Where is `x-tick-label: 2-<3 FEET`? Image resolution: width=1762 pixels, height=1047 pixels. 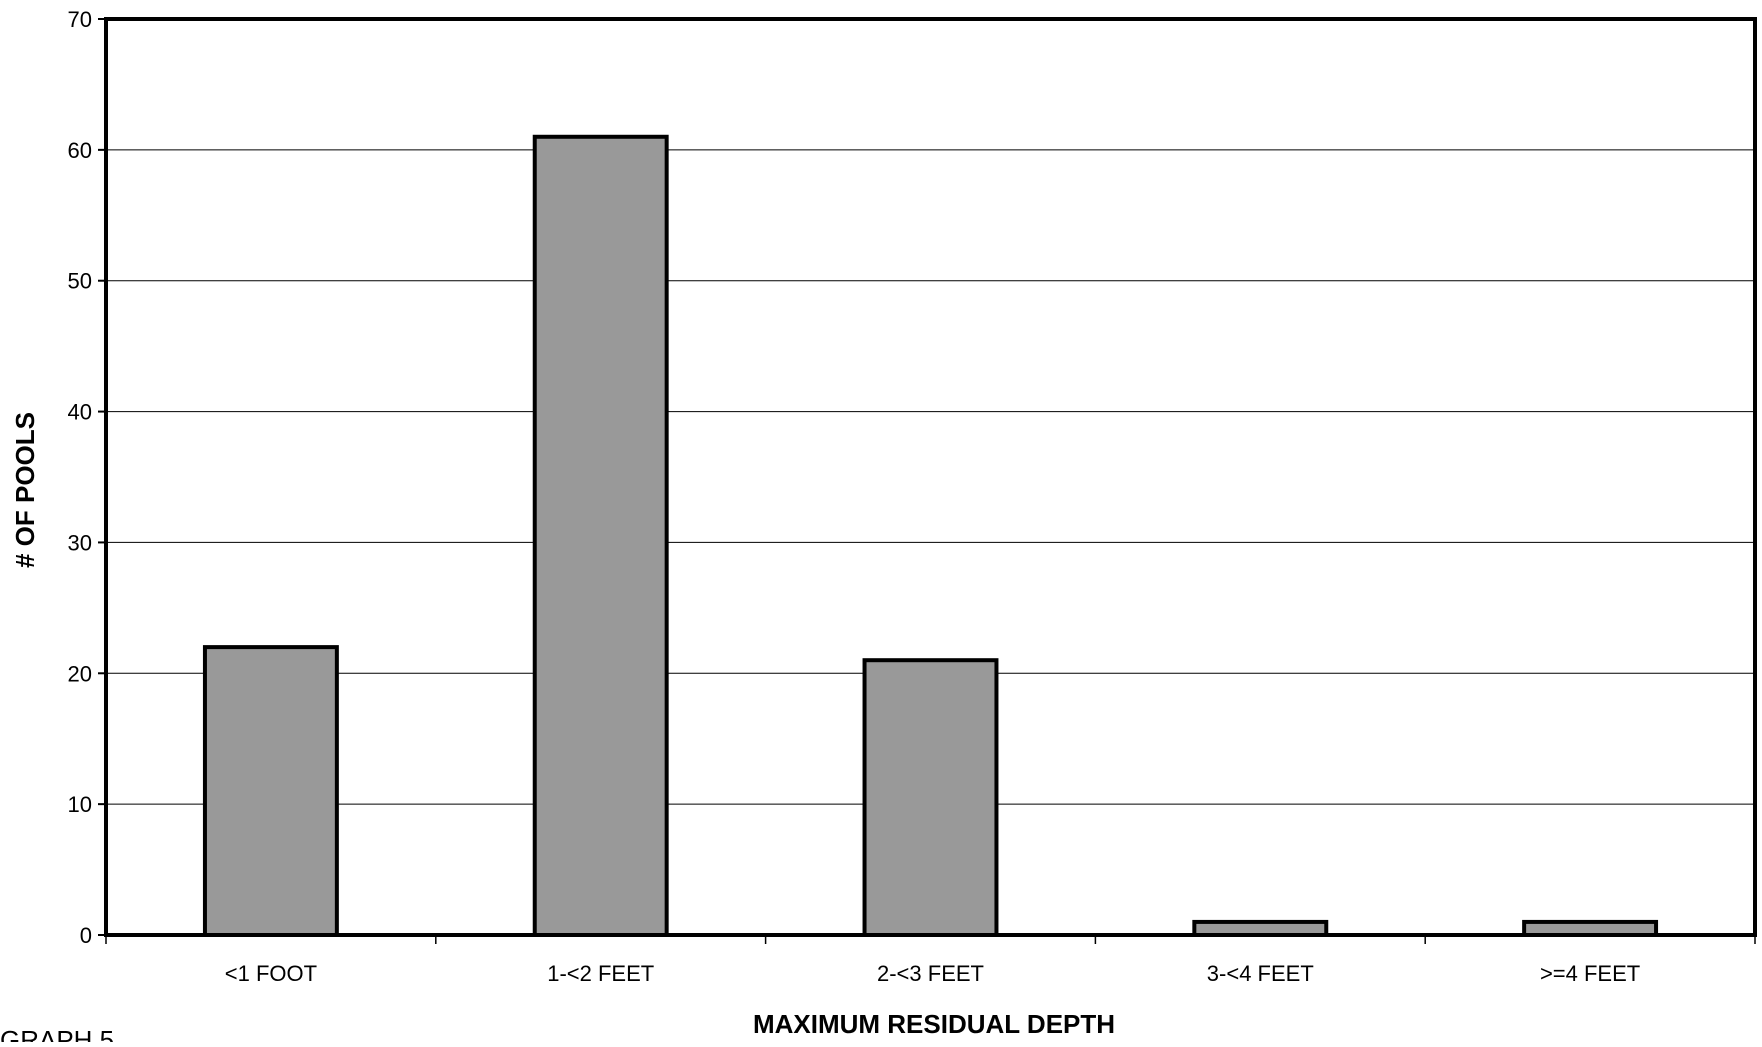
x-tick-label: 2-<3 FEET is located at coordinates (930, 973).